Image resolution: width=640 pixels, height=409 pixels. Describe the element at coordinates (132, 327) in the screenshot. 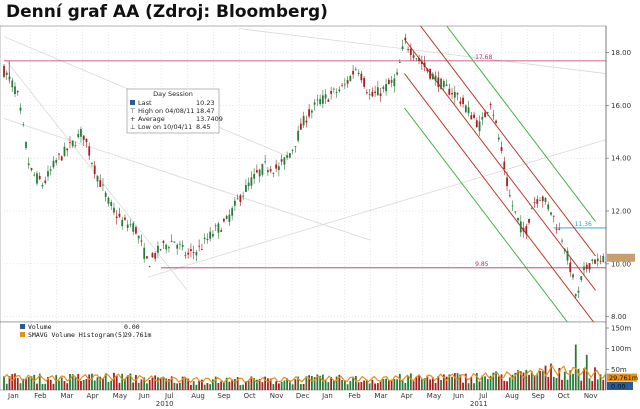

I see `volume-legend-value: 0.00` at that location.